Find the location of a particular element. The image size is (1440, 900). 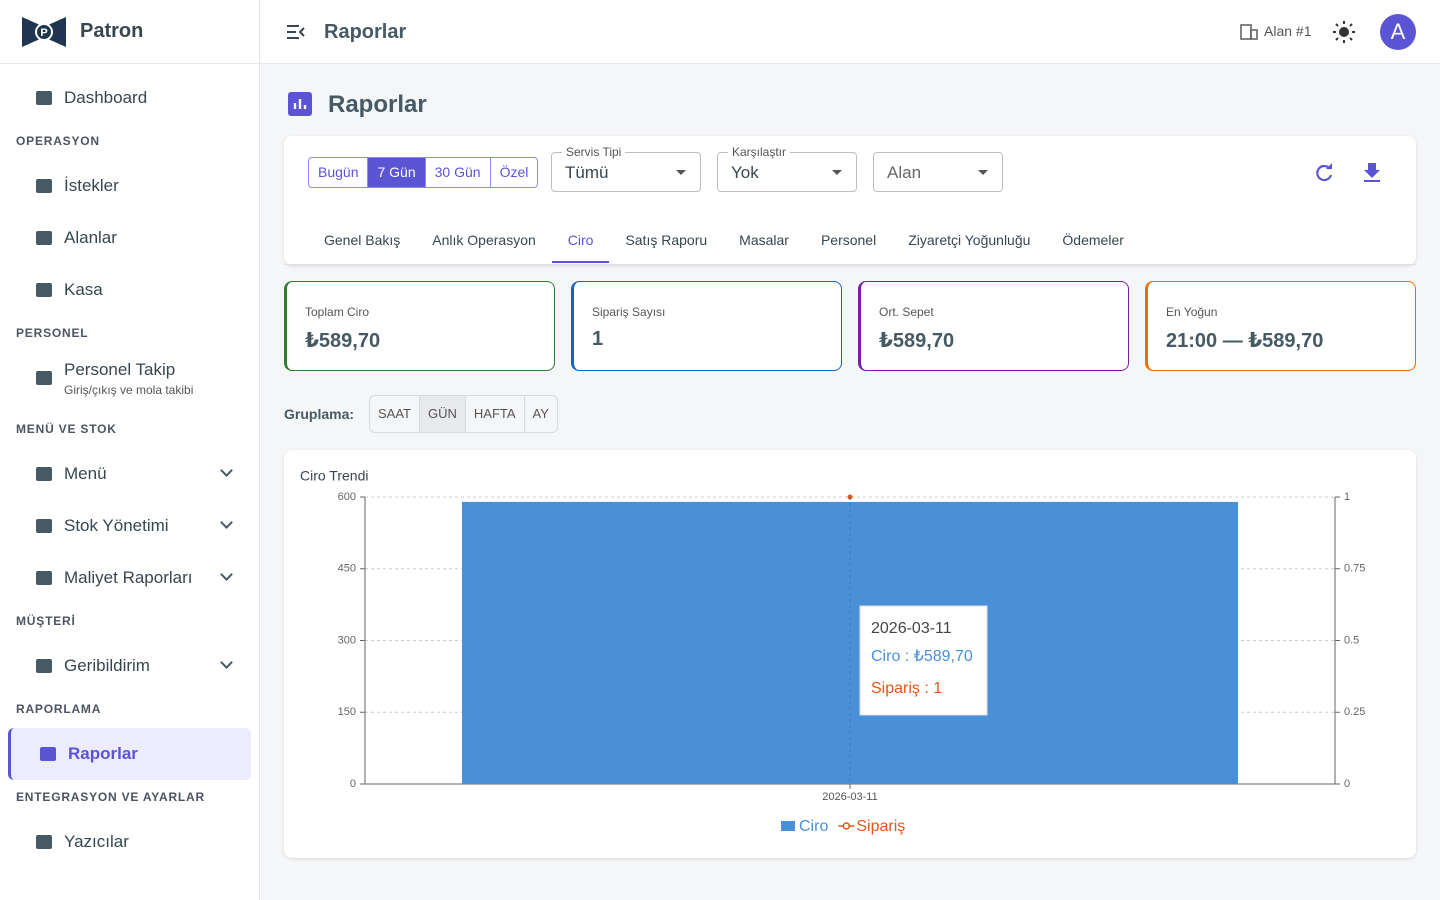

tab-divider is located at coordinates (850, 264).